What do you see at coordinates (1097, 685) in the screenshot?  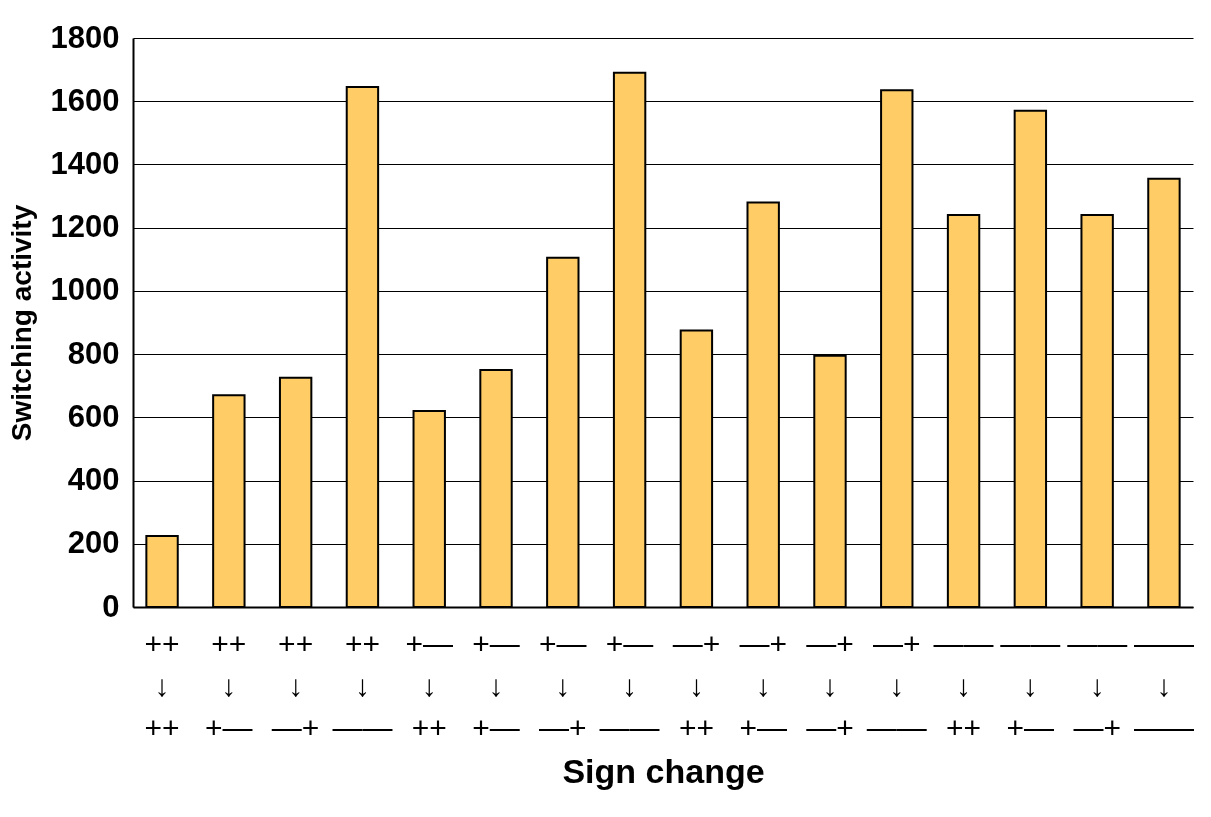 I see `x-tick-label: —— ↓ —+` at bounding box center [1097, 685].